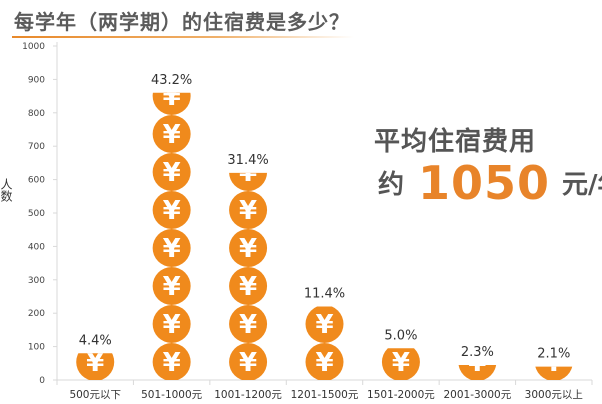  Describe the element at coordinates (36, 214) in the screenshot. I see `y-tick-label: 500` at that location.